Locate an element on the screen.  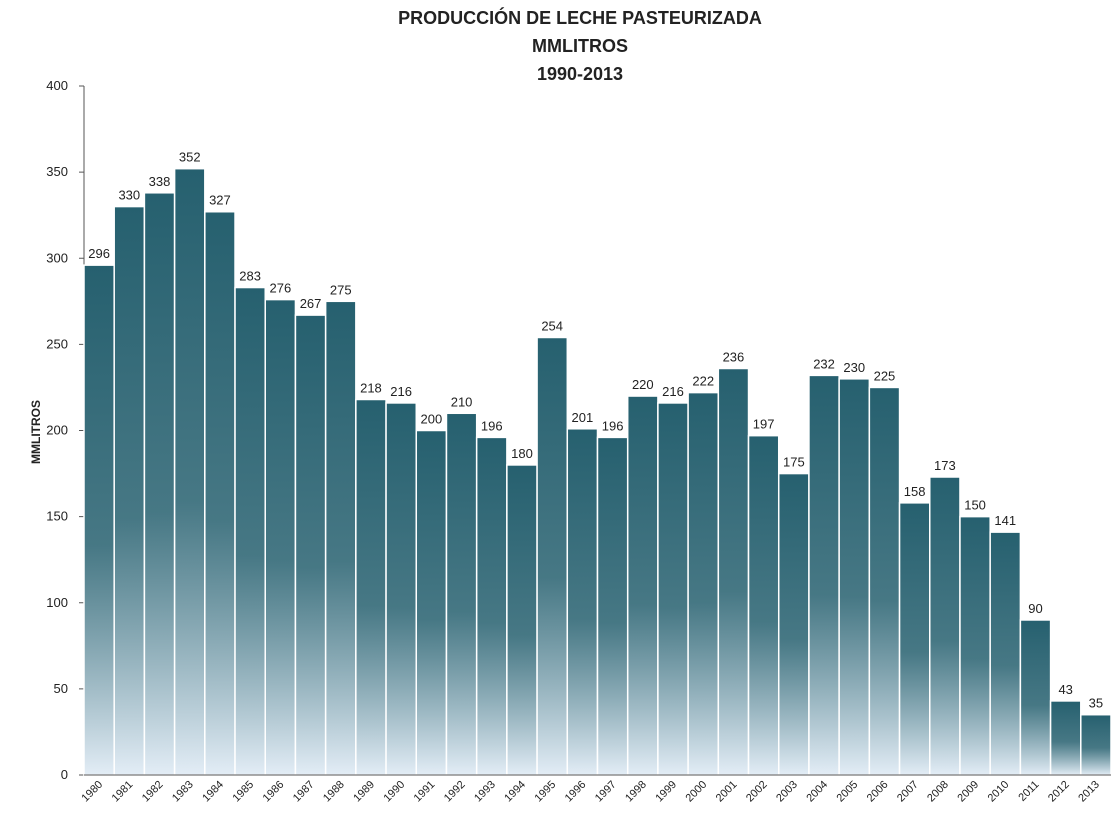
x-tick-label: 2009 is located at coordinates (968, 792).